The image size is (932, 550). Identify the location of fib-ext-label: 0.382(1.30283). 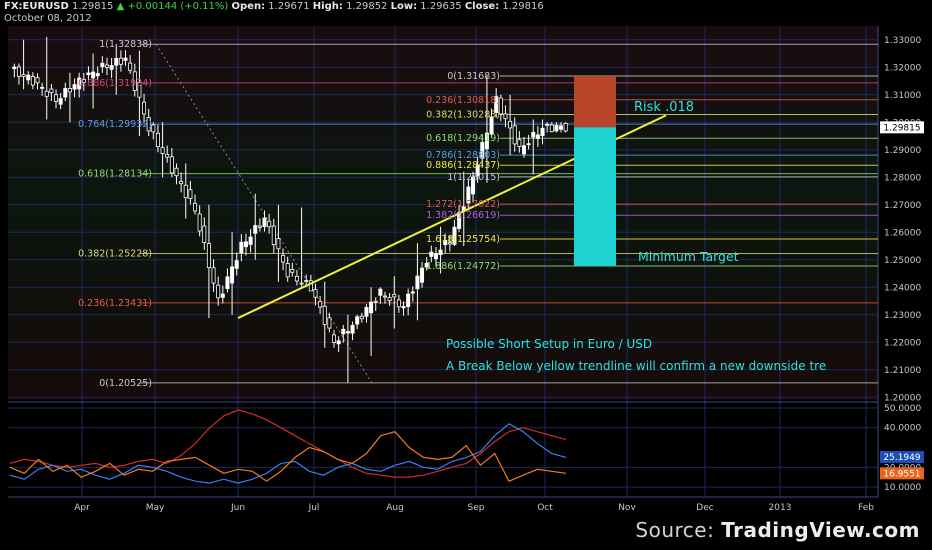
(463, 114).